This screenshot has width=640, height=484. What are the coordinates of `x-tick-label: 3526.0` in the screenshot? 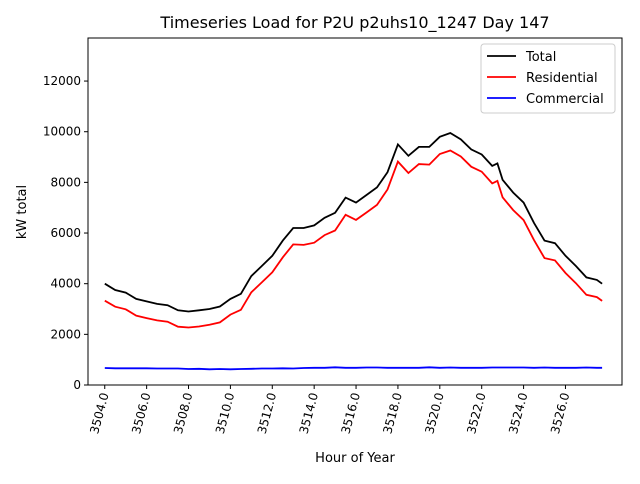 It's located at (560, 413).